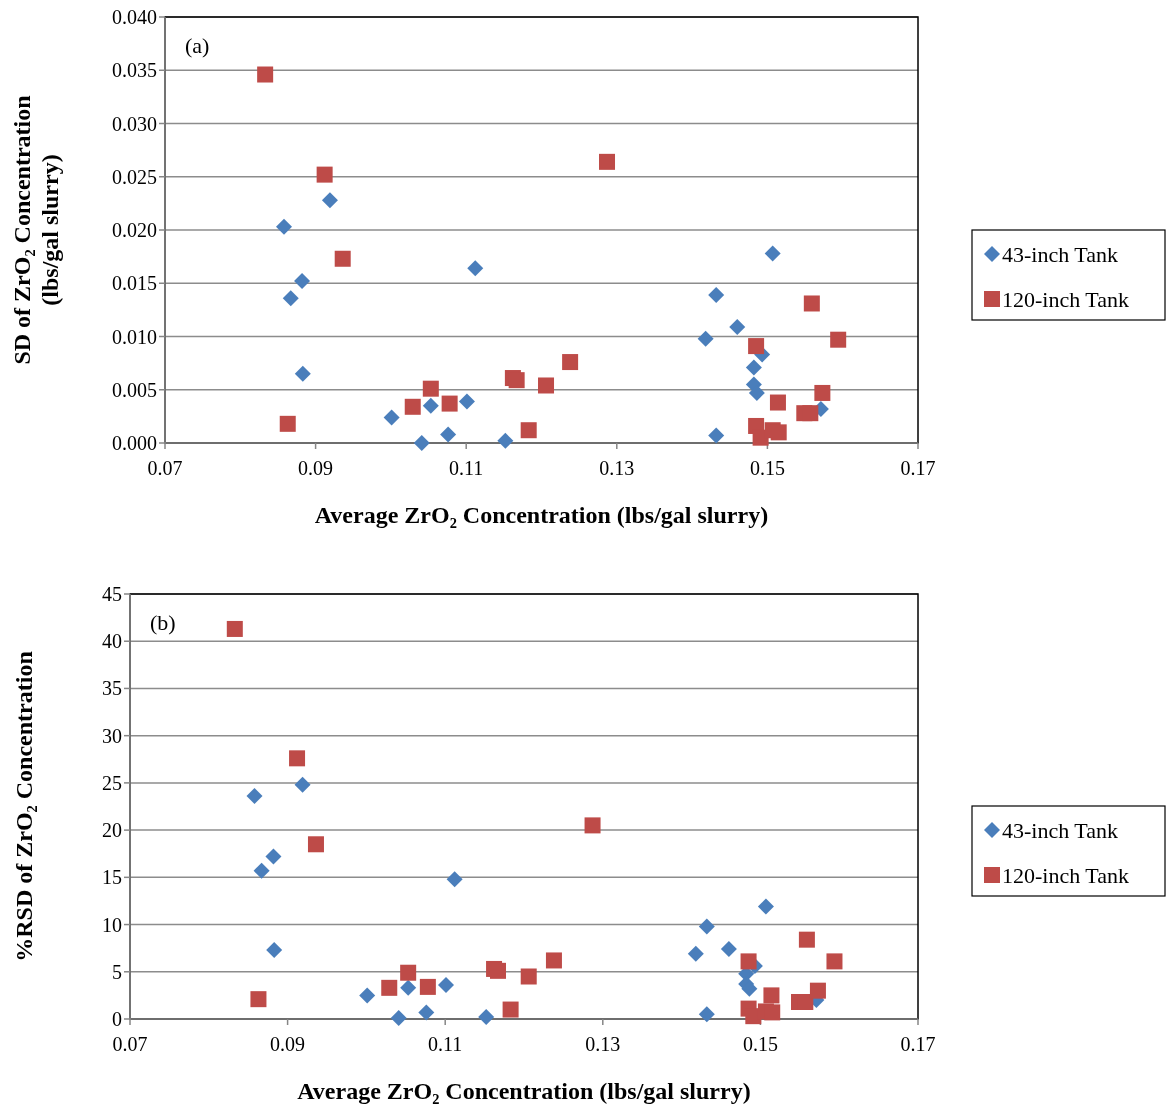 The height and width of the screenshot is (1110, 1167). I want to click on y-tick-label: 0.030, so click(134, 123).